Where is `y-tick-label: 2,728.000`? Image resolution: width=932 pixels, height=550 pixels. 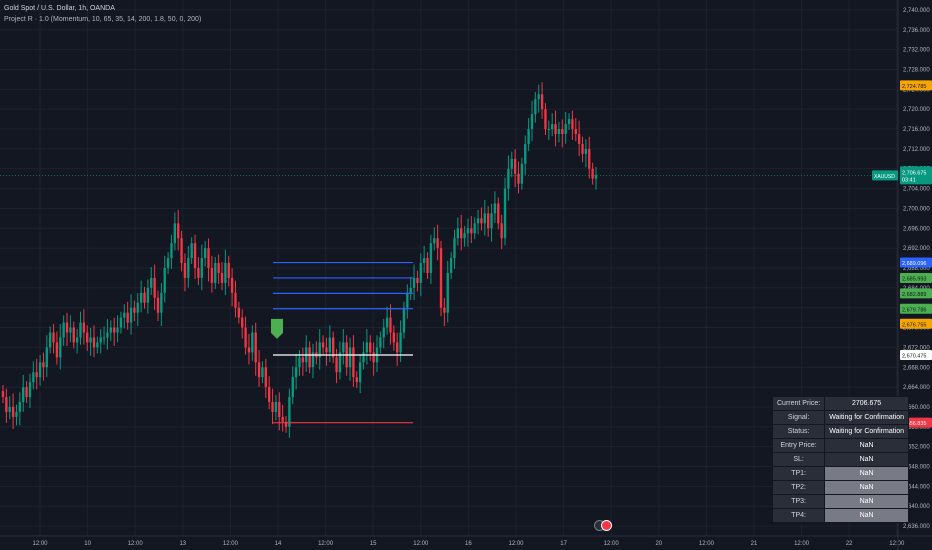
y-tick-label: 2,728.000 is located at coordinates (916, 70).